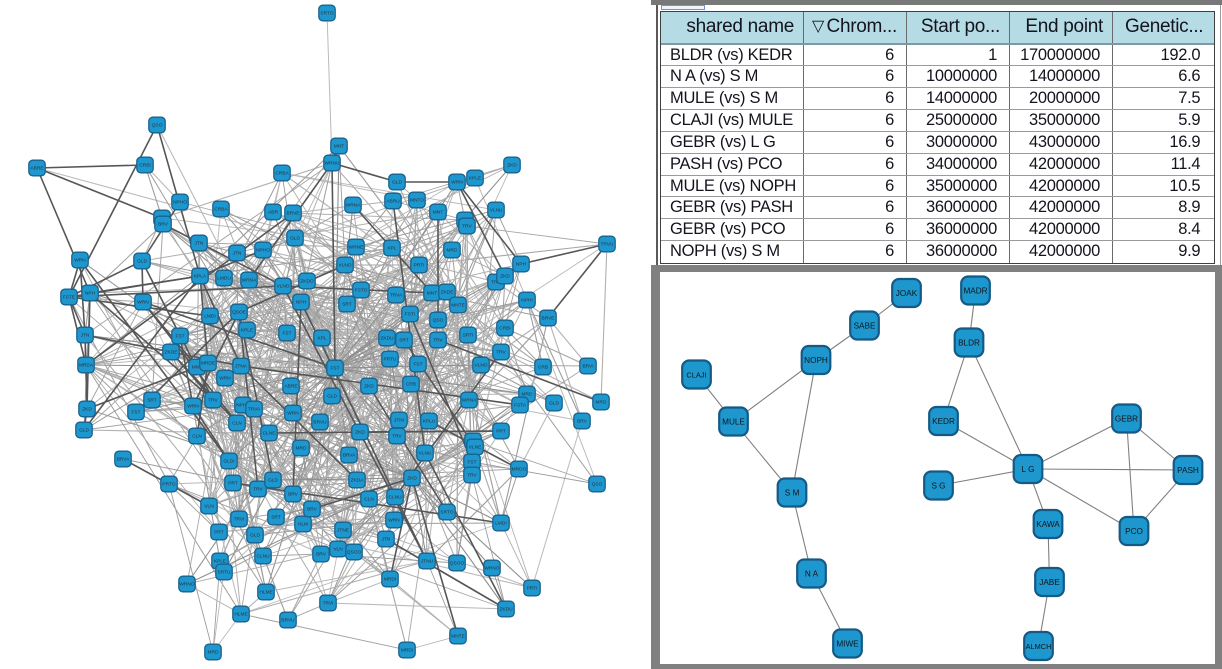  What do you see at coordinates (269, 434) in the screenshot?
I see `svg-text: CLNE` at bounding box center [269, 434].